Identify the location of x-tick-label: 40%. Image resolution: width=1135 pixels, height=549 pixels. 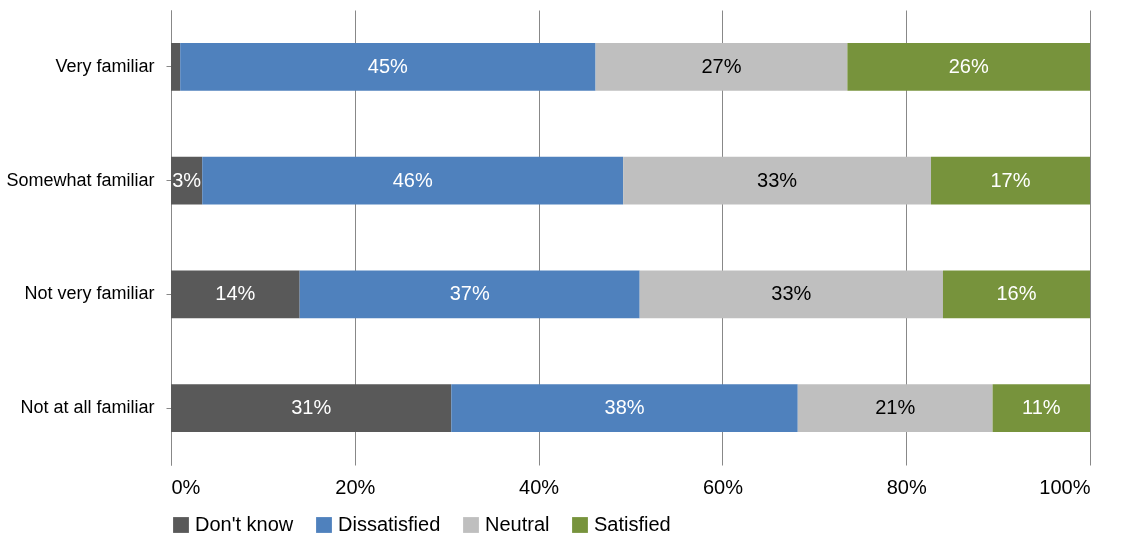
(539, 486).